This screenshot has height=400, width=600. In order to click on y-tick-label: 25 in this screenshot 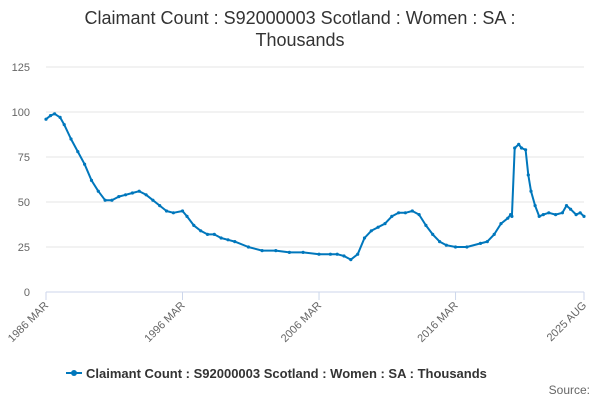, I will do `click(24, 248)`.